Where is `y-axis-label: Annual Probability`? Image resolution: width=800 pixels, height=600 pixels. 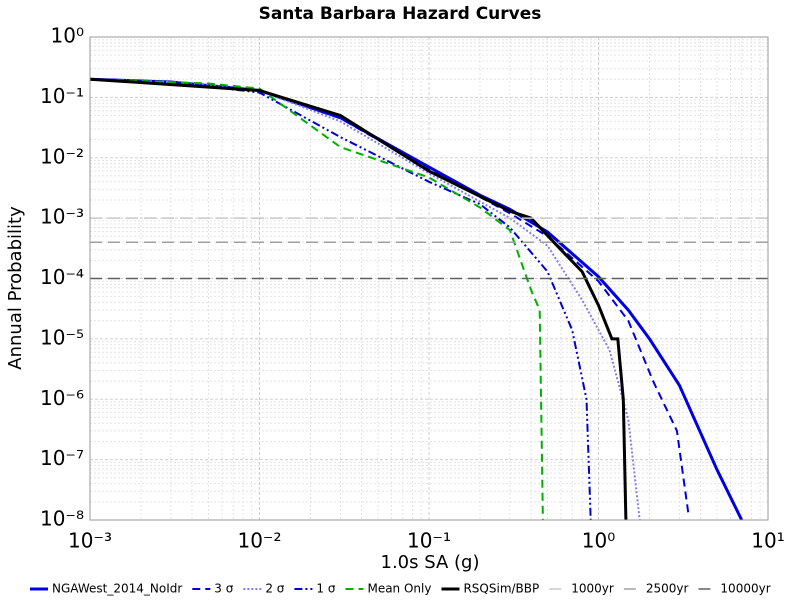 y-axis-label: Annual Probability is located at coordinates (15, 288).